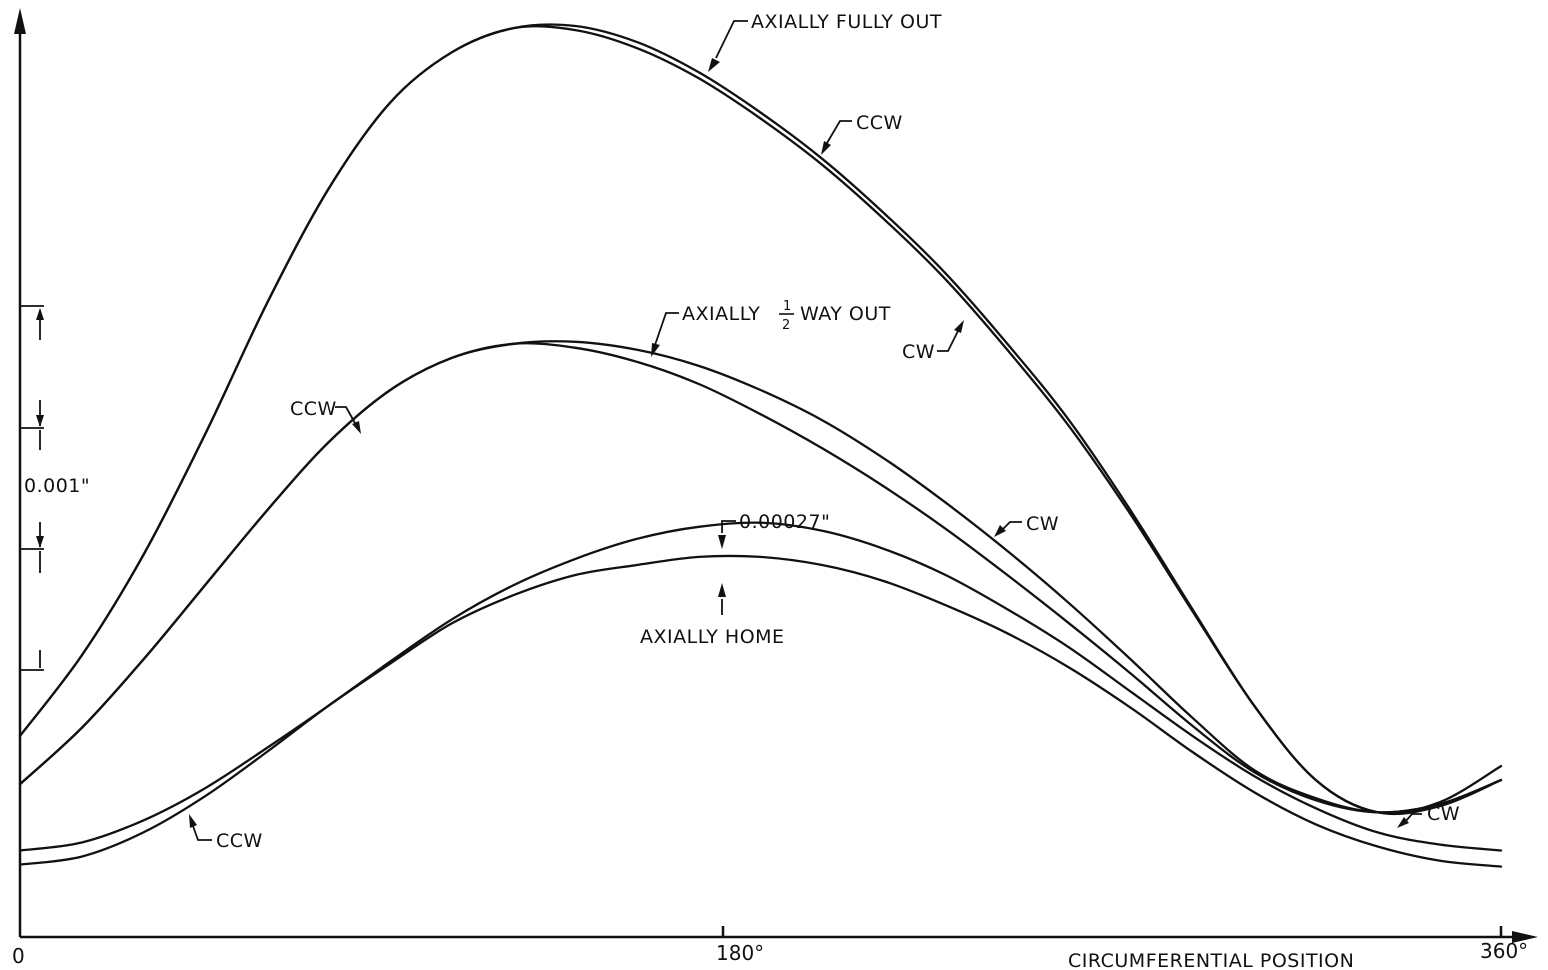 The image size is (1548, 970). What do you see at coordinates (918, 352) in the screenshot?
I see `annotation-cw-fully-out: CW` at bounding box center [918, 352].